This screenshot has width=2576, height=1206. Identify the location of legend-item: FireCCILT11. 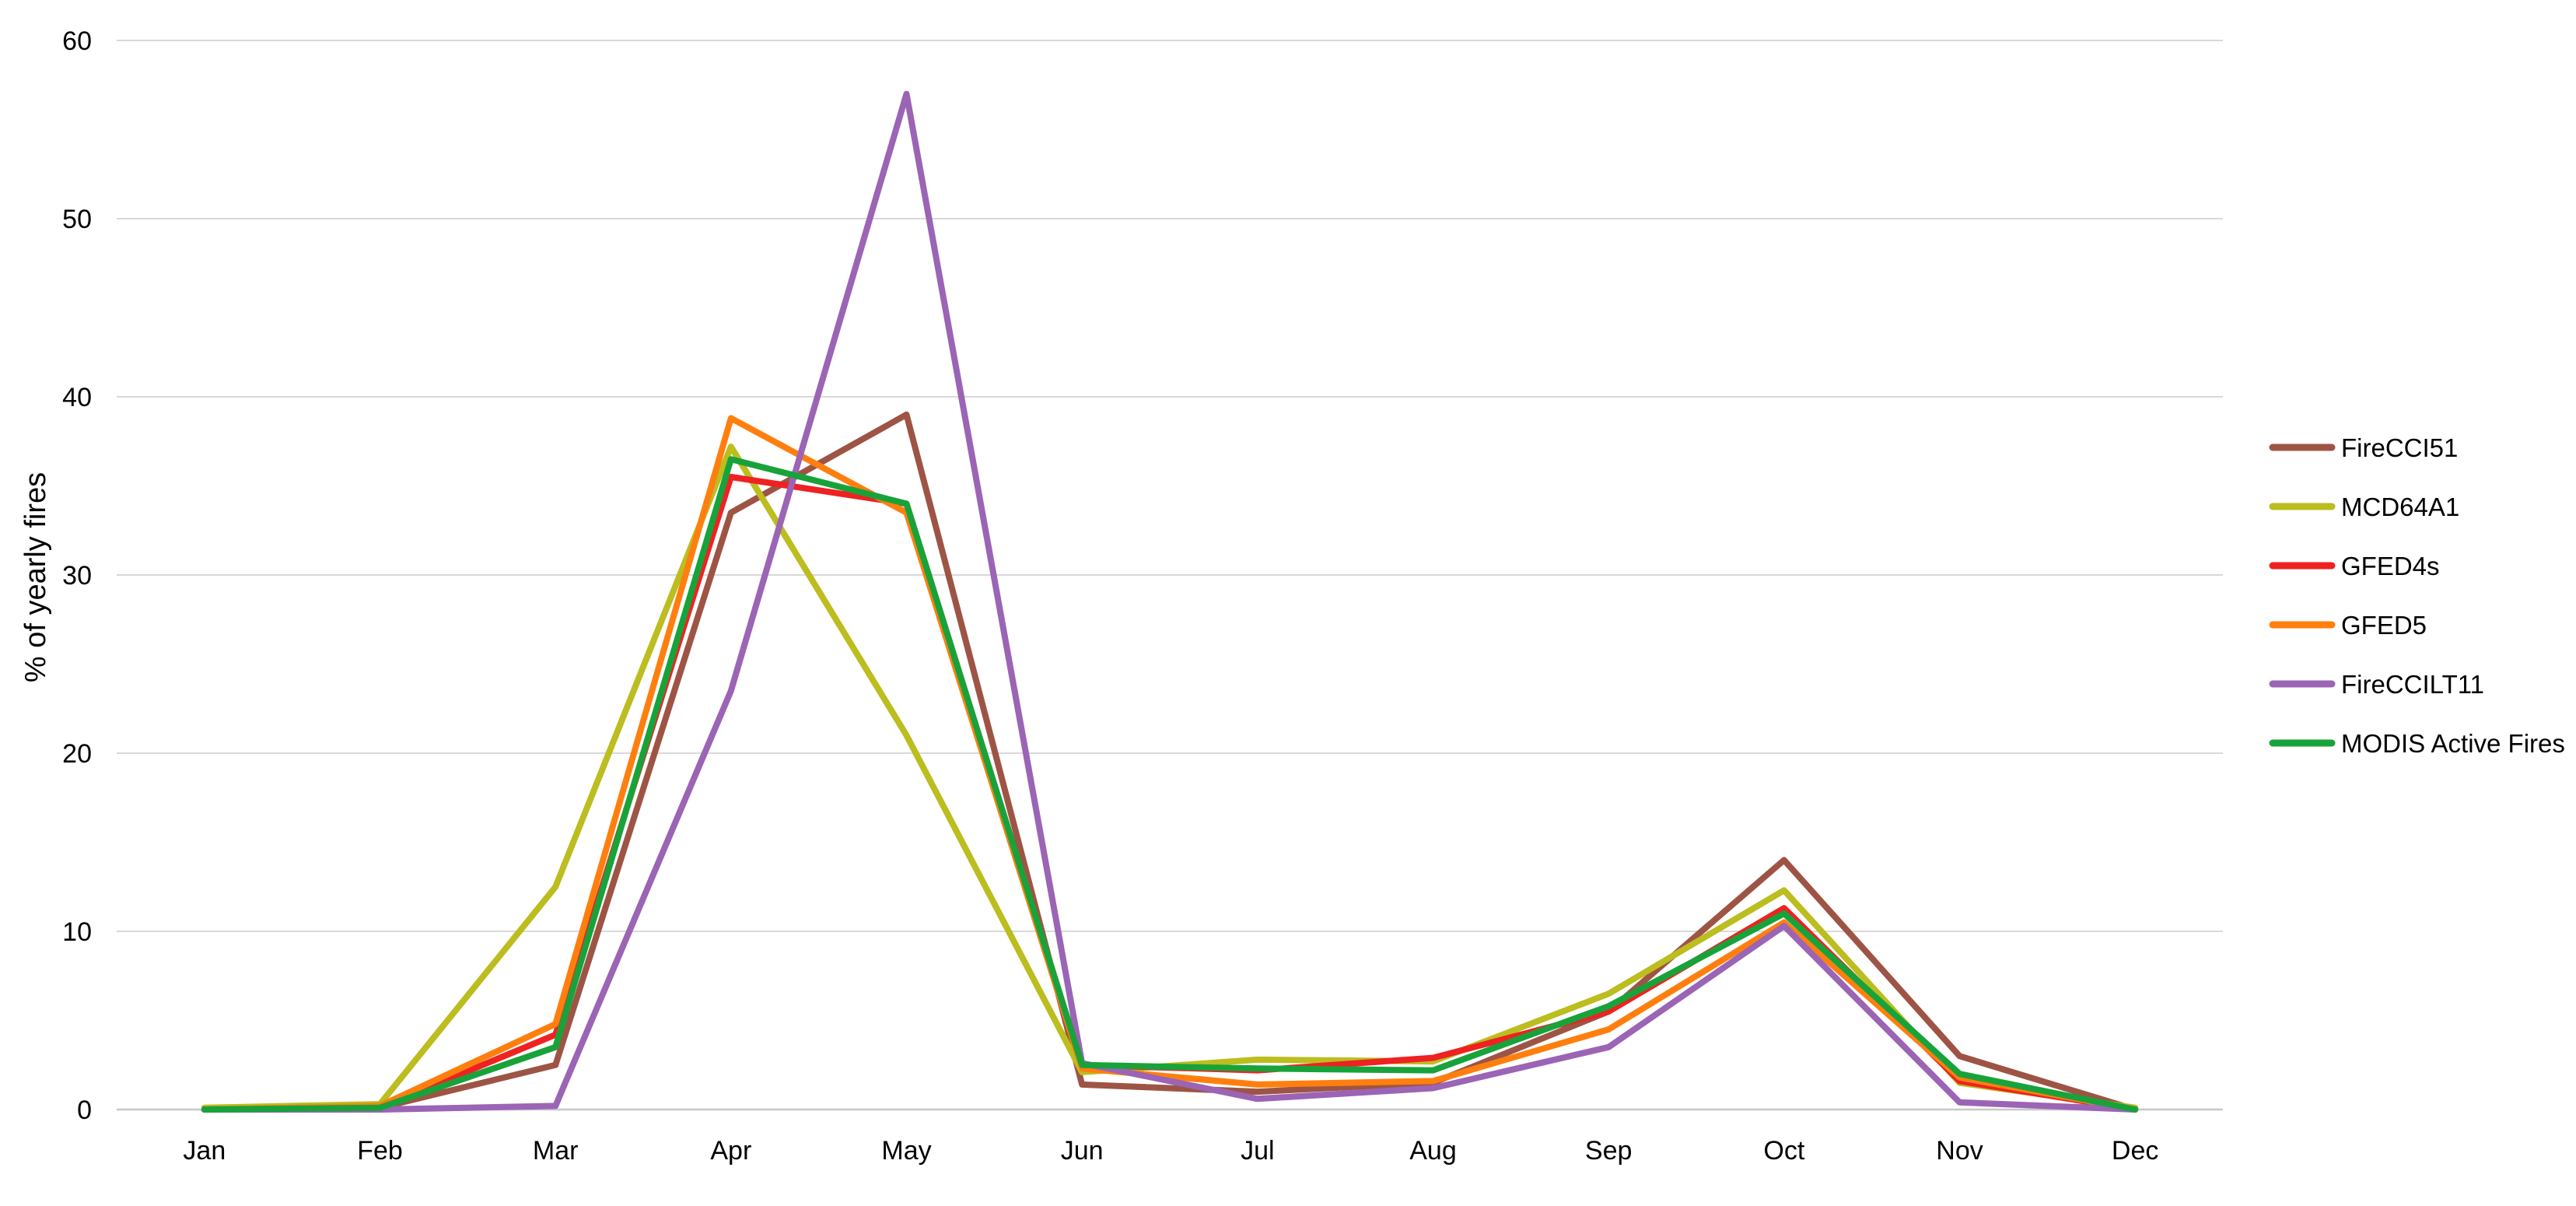
(2376, 684).